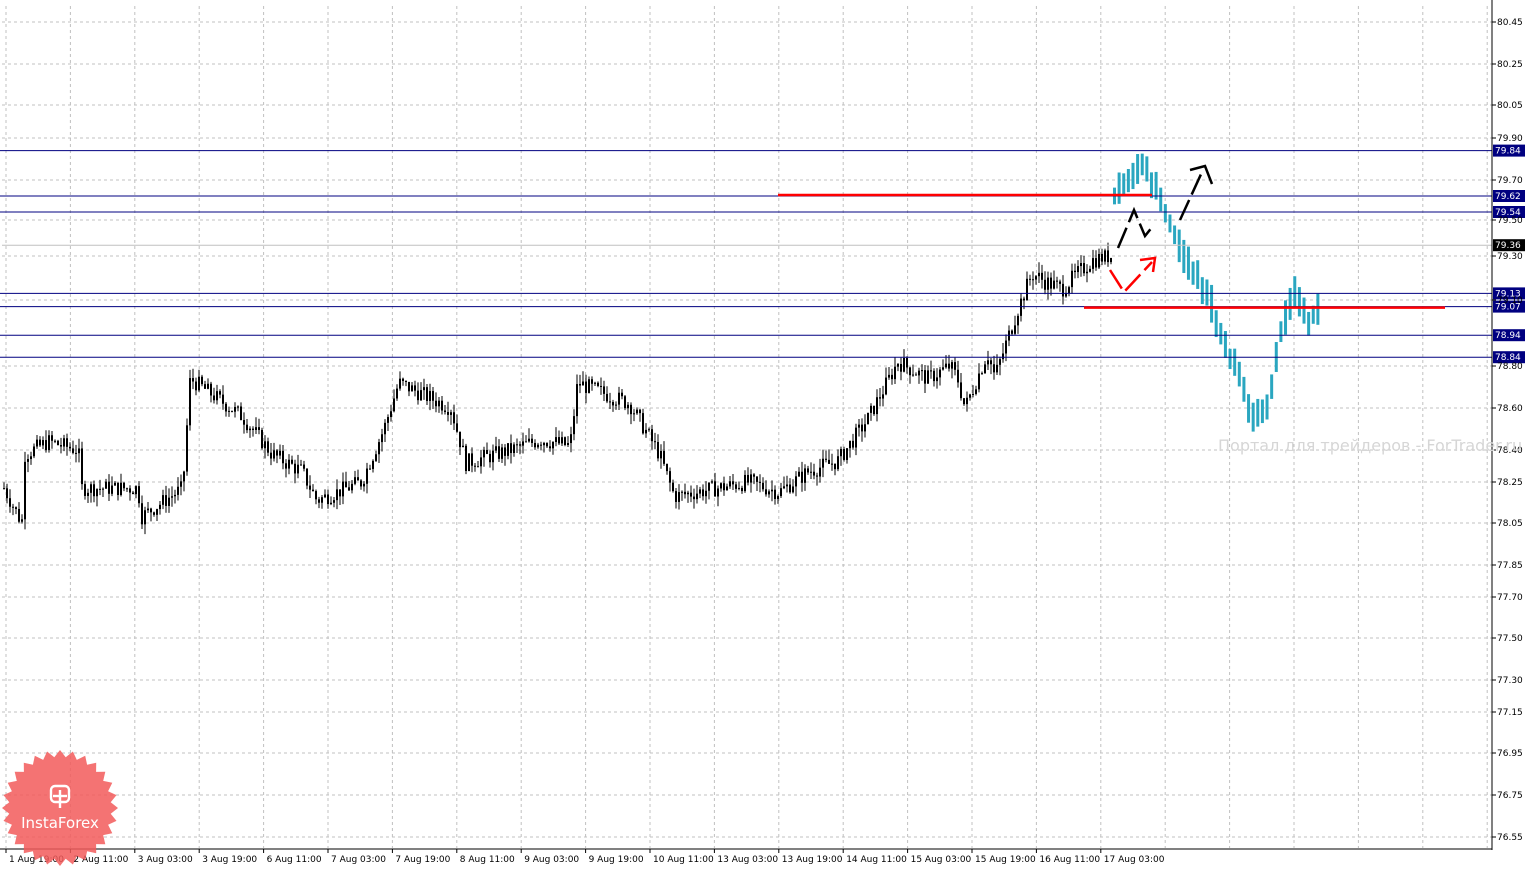 This screenshot has width=1535, height=874. What do you see at coordinates (1508, 308) in the screenshot?
I see `level-tag-label: 79.07` at bounding box center [1508, 308].